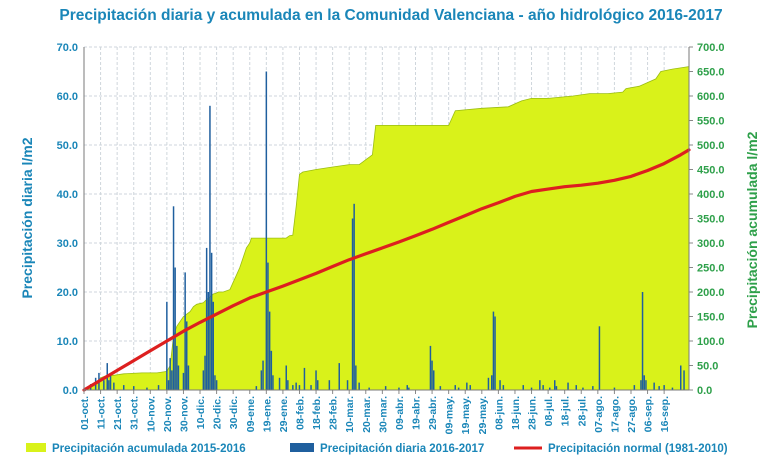  I want to click on x-tick-label: 30-nov., so click(184, 414).